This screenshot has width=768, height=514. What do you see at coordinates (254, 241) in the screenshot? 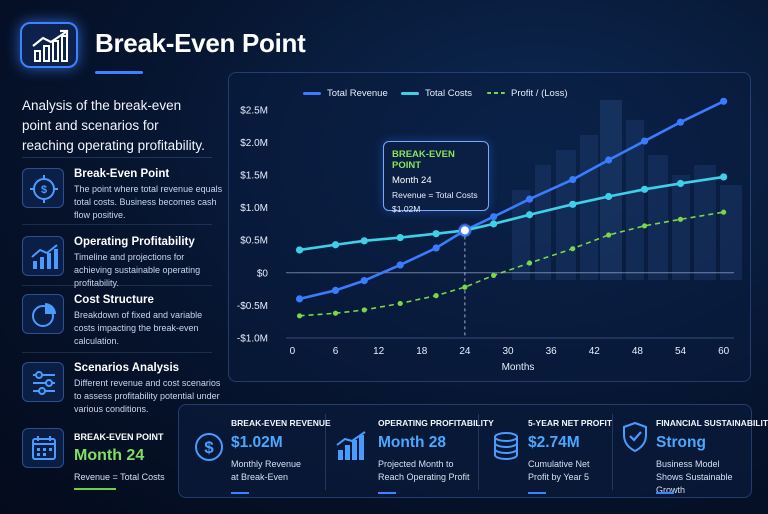
I see `y-tick-label: $0.5M` at bounding box center [254, 241].